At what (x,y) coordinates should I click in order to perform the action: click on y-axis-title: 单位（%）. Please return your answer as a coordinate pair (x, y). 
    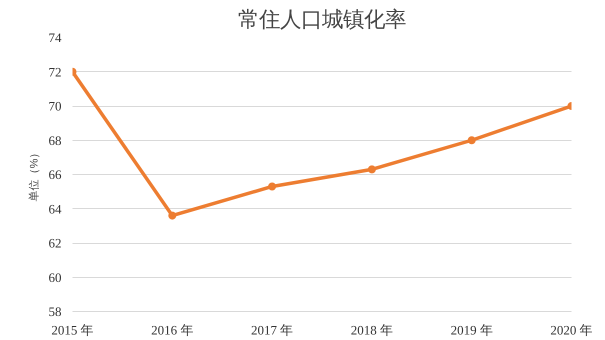
    Looking at the image, I should click on (34, 175).